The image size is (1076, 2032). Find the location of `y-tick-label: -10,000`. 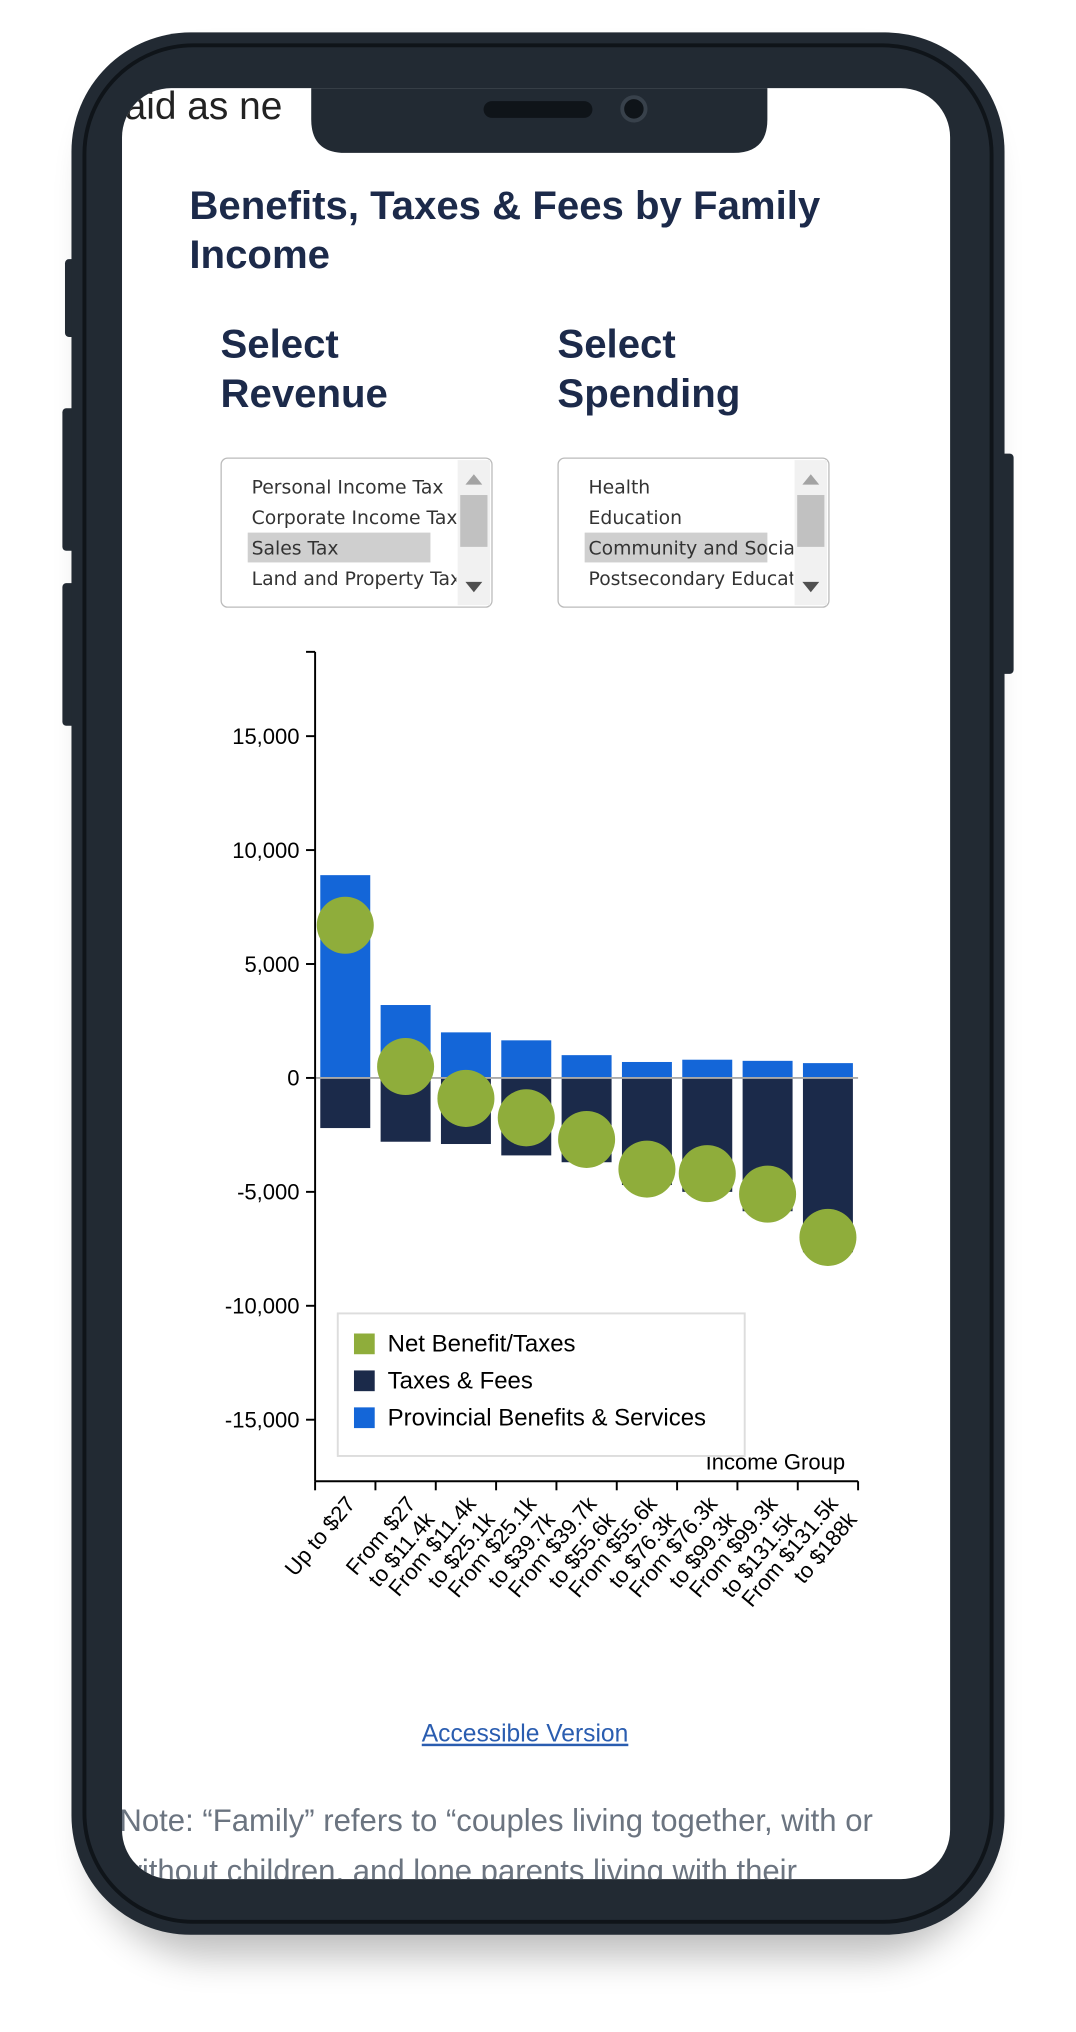

y-tick-label: -10,000 is located at coordinates (262, 1306).